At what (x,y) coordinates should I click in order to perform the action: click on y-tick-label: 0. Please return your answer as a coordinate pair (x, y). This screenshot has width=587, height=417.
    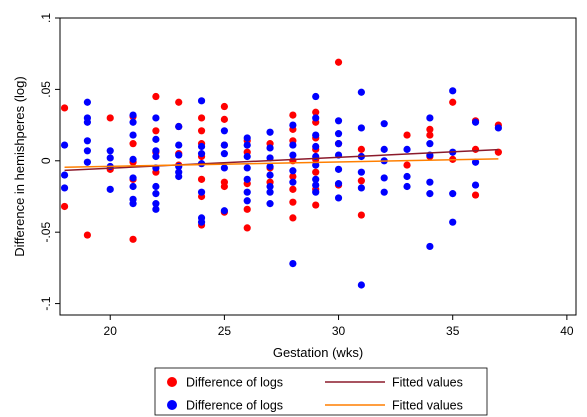
    Looking at the image, I should click on (46, 160).